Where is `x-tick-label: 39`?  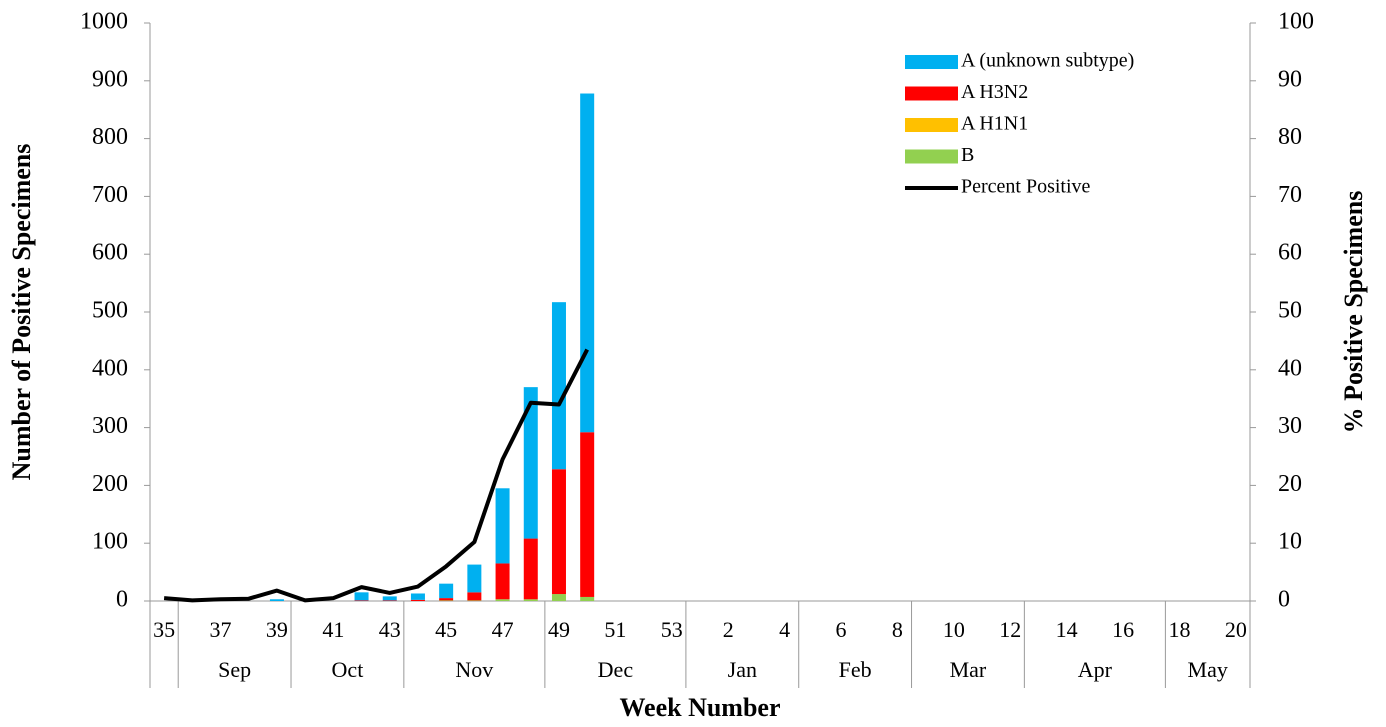 x-tick-label: 39 is located at coordinates (277, 629).